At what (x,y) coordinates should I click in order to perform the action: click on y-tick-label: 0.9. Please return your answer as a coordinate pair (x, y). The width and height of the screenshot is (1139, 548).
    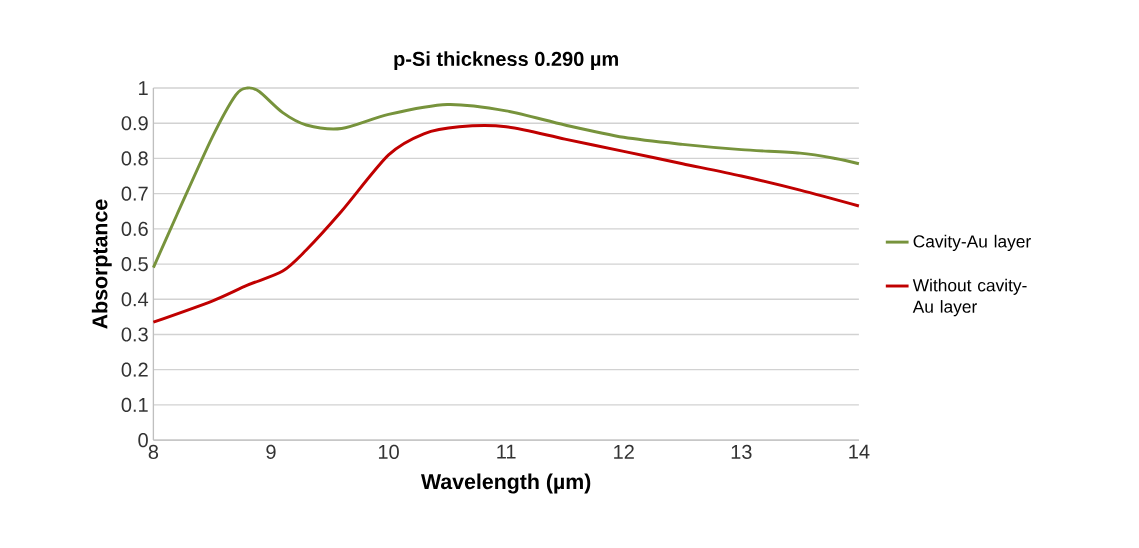
    Looking at the image, I should click on (134, 123).